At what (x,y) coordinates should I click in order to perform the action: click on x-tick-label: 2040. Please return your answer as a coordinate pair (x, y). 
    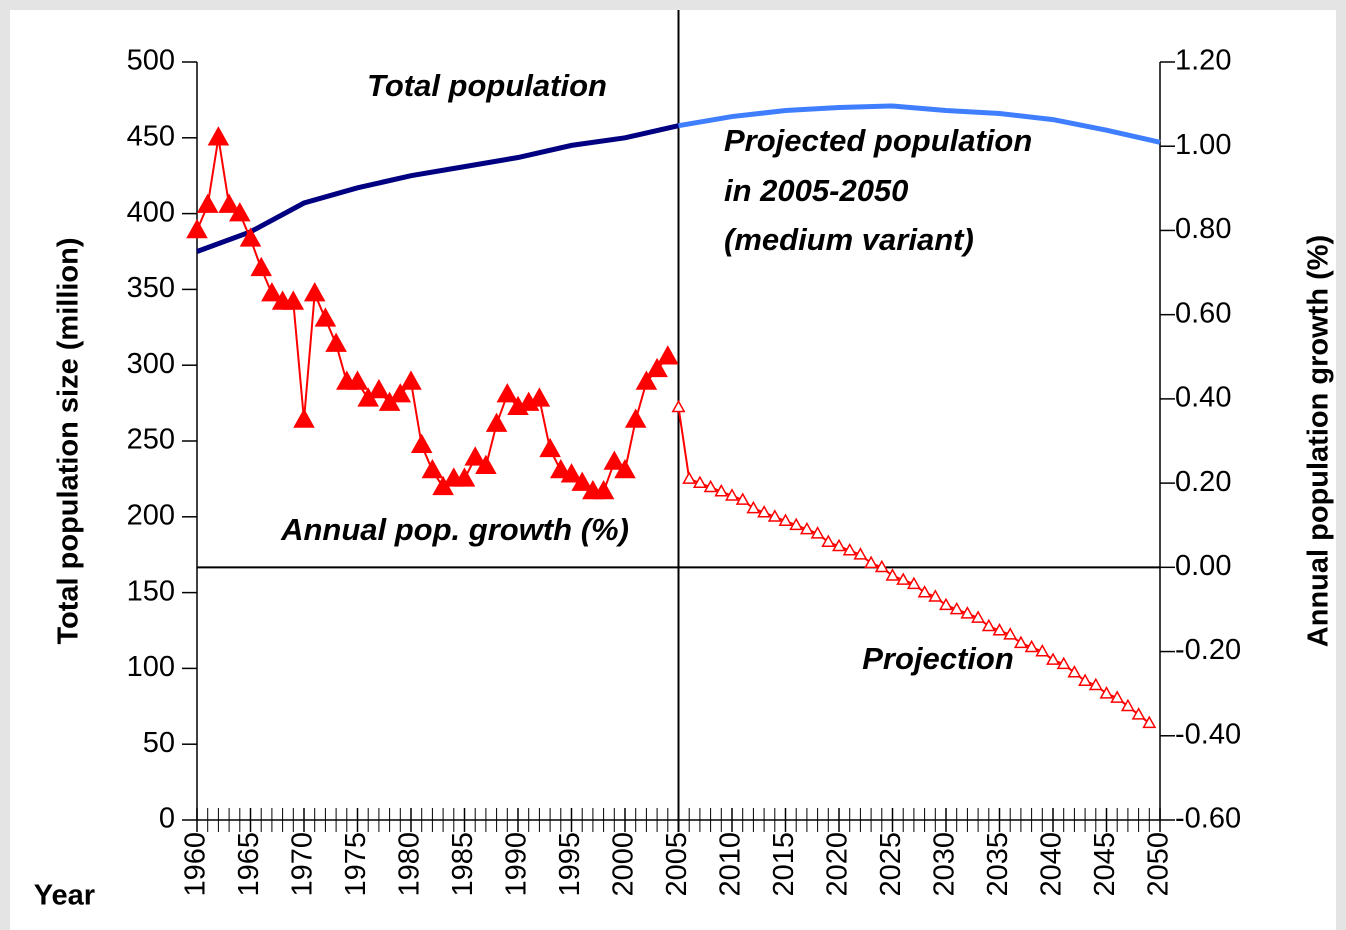
    Looking at the image, I should click on (1052, 864).